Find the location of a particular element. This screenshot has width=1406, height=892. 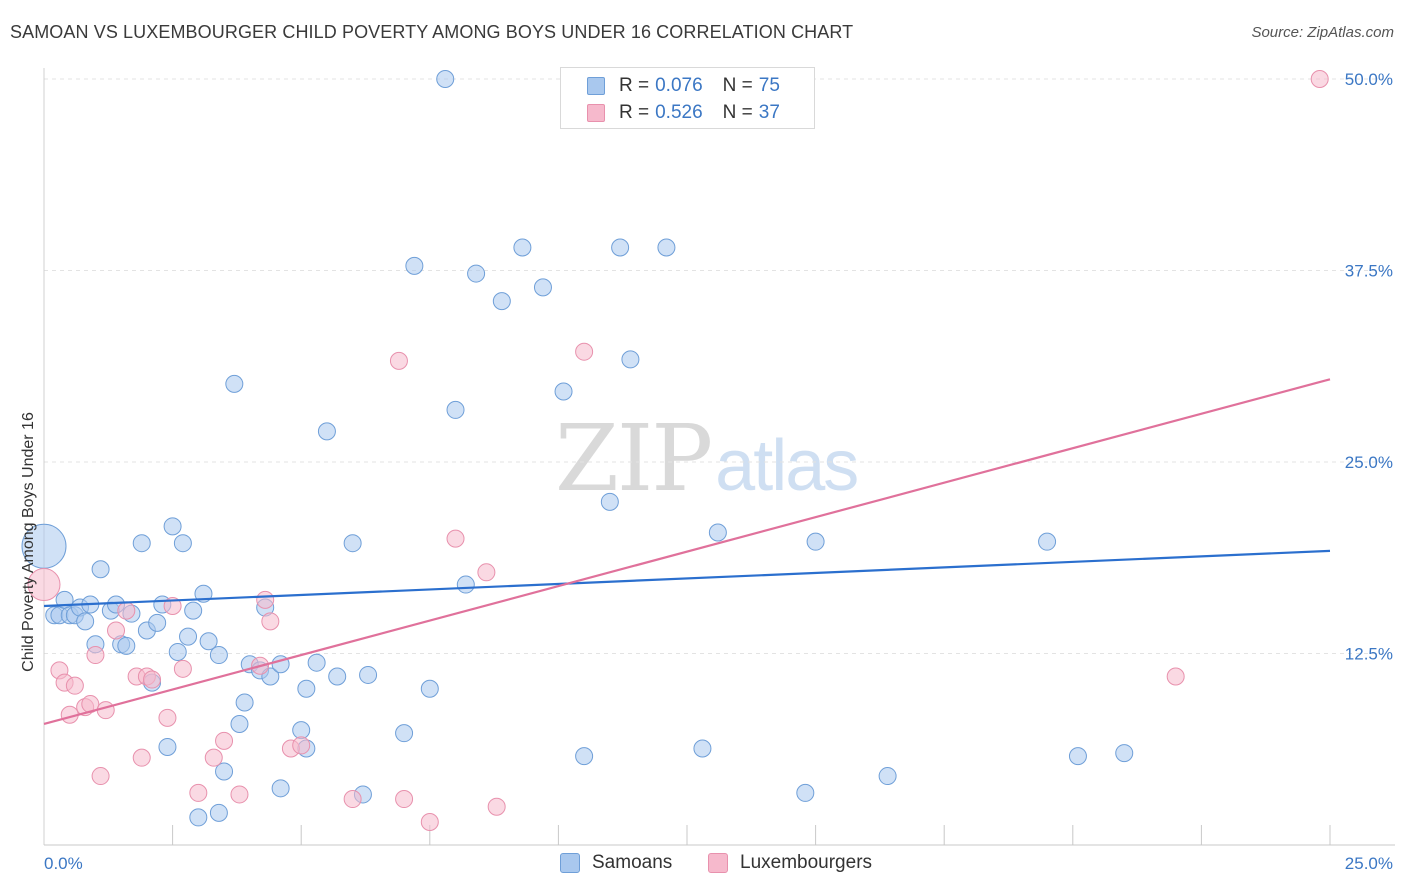

series-legend-label: Samoans is located at coordinates (632, 862).